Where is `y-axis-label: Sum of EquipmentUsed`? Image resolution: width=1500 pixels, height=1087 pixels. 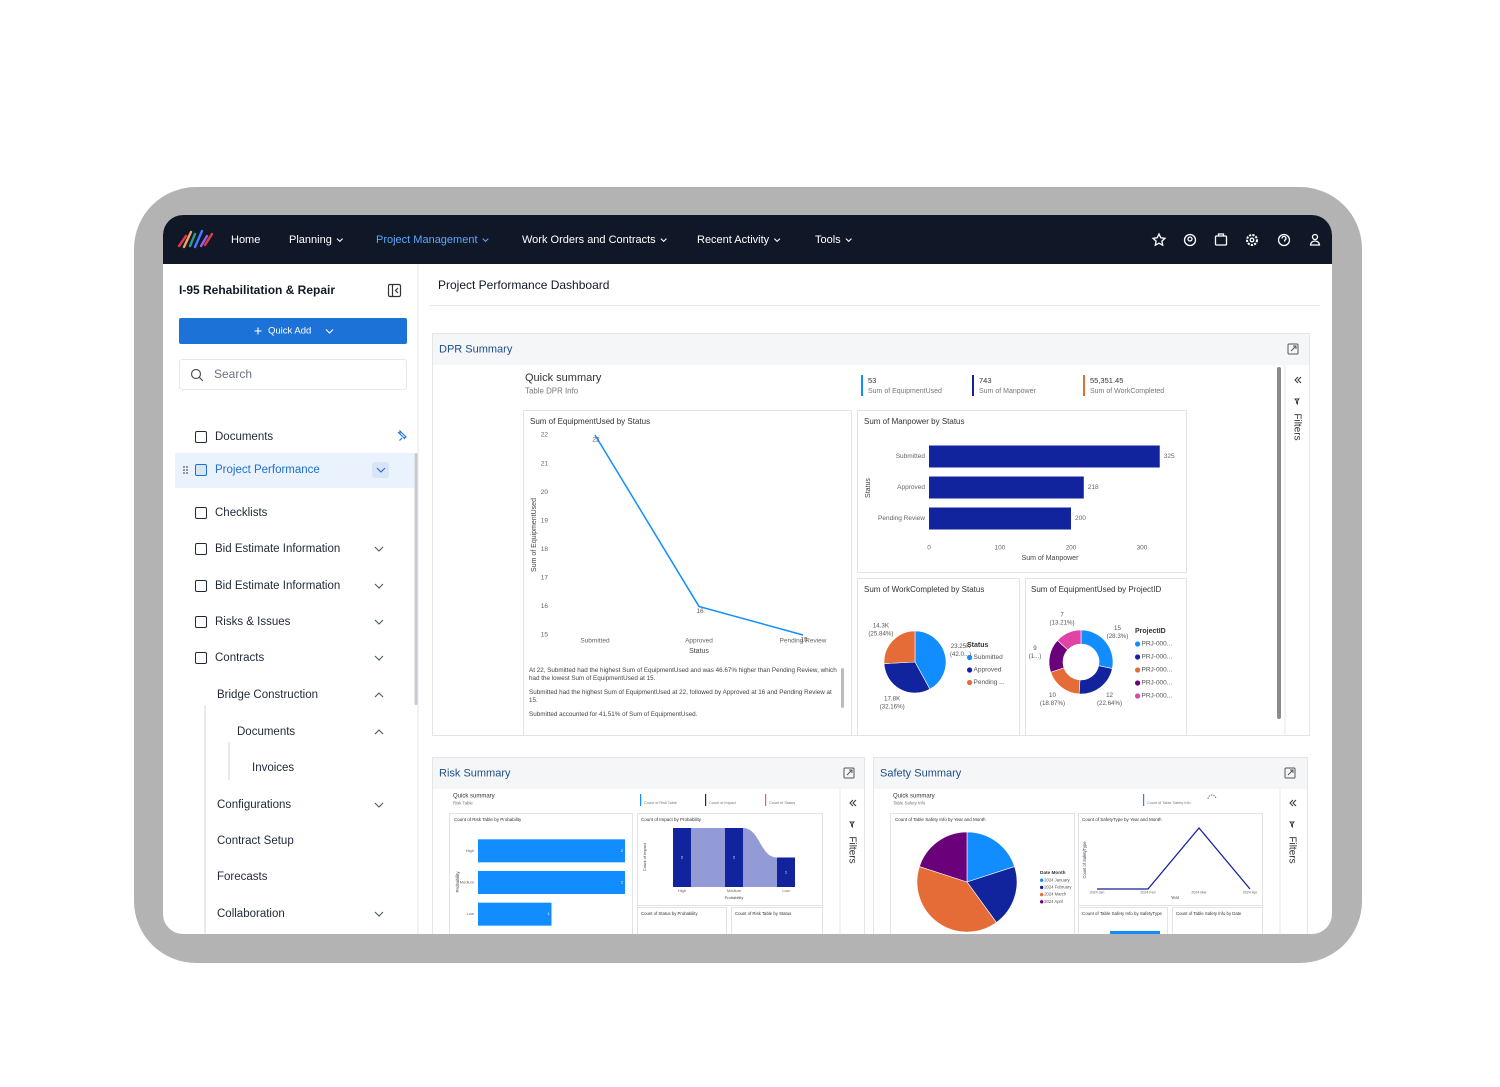 y-axis-label: Sum of EquipmentUsed is located at coordinates (534, 535).